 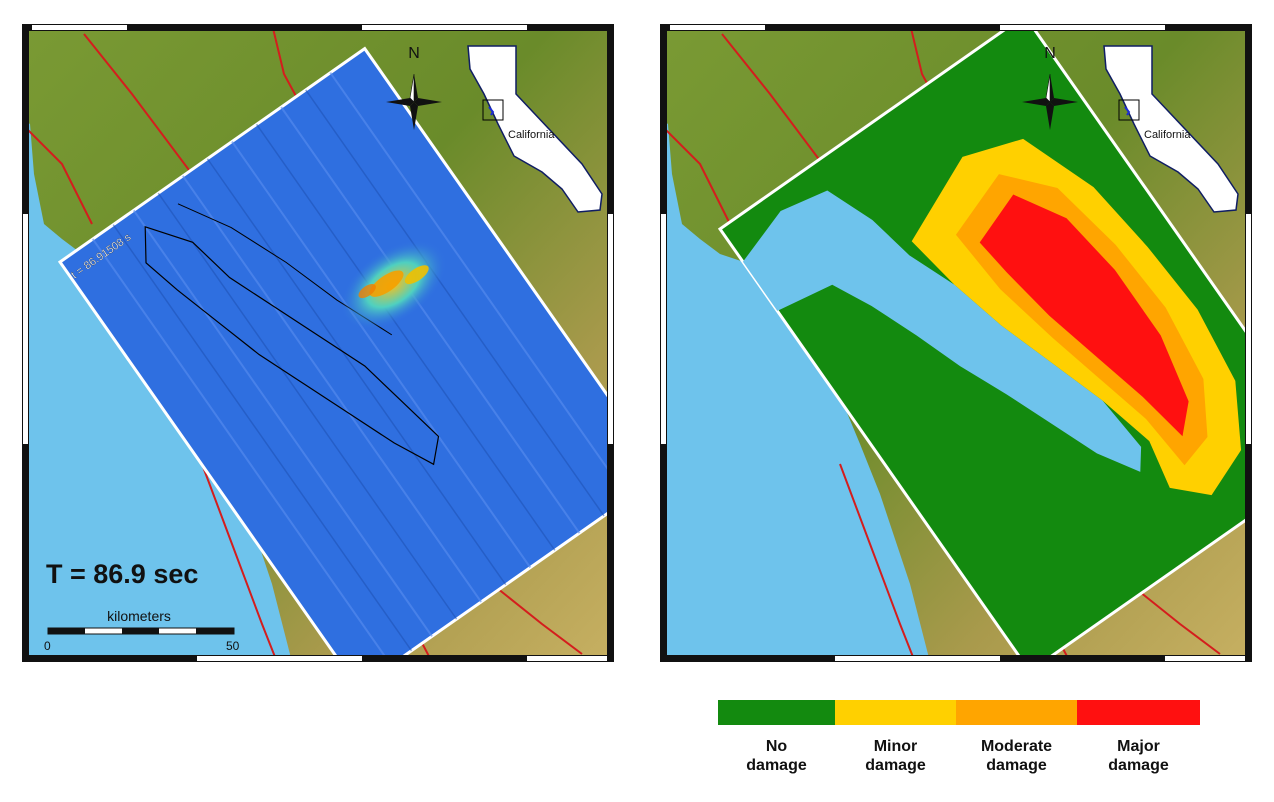 I want to click on legend-color-bar, so click(x=959, y=712).